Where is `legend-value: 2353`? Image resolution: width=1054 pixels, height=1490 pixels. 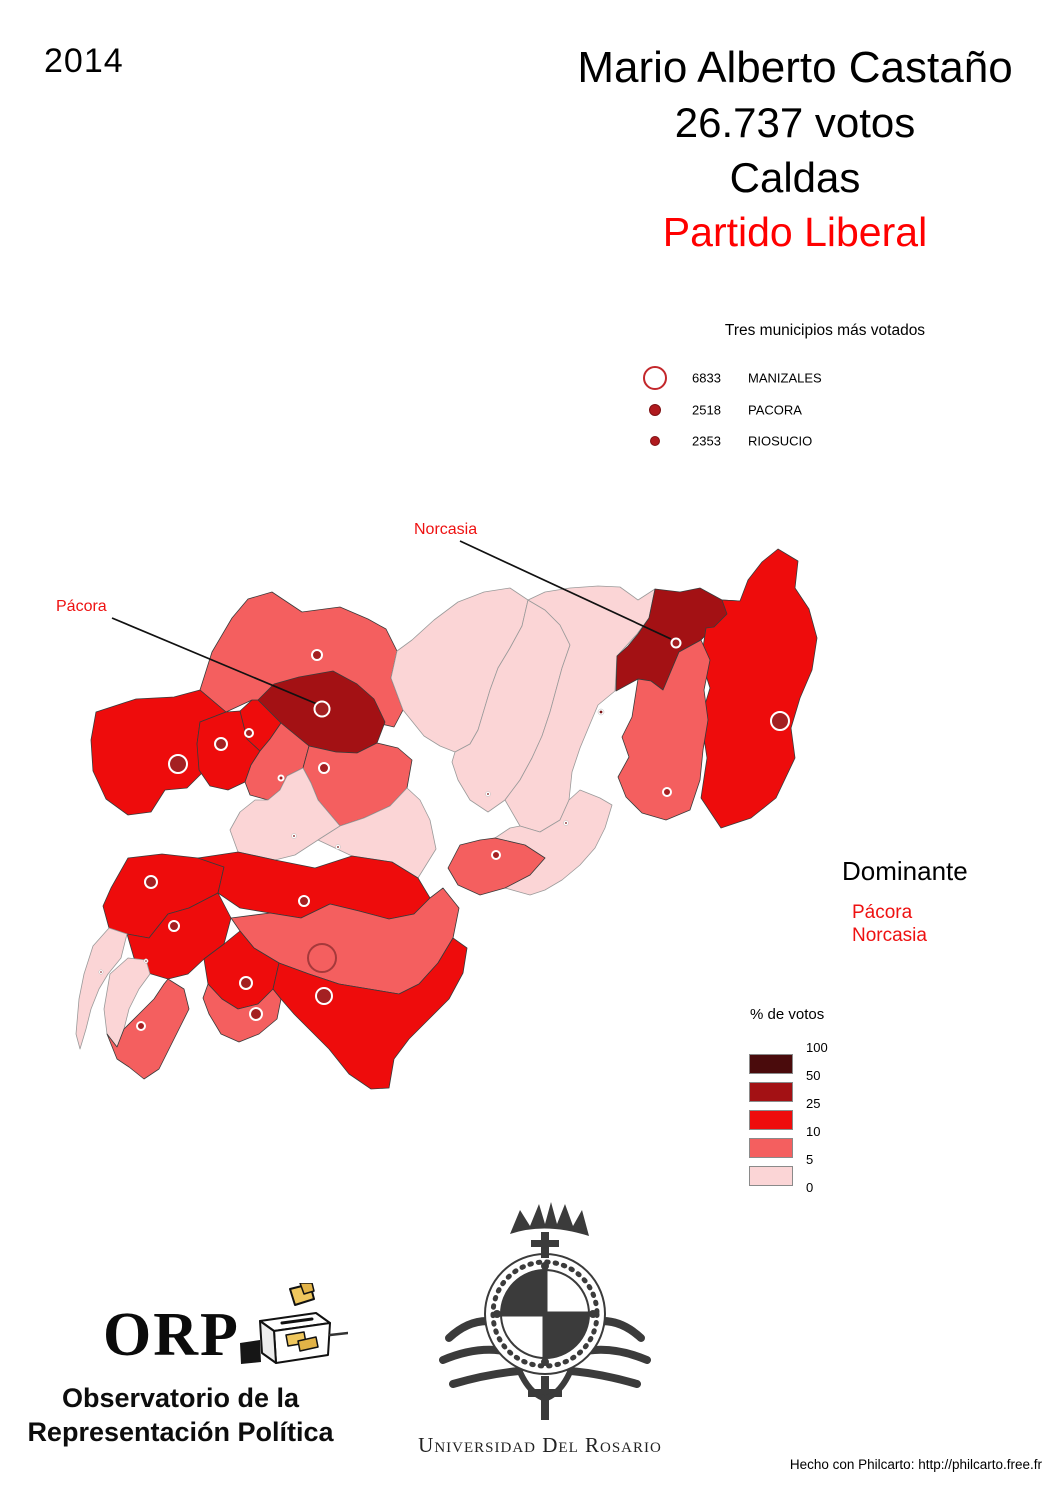
legend-value: 2353 is located at coordinates (706, 441).